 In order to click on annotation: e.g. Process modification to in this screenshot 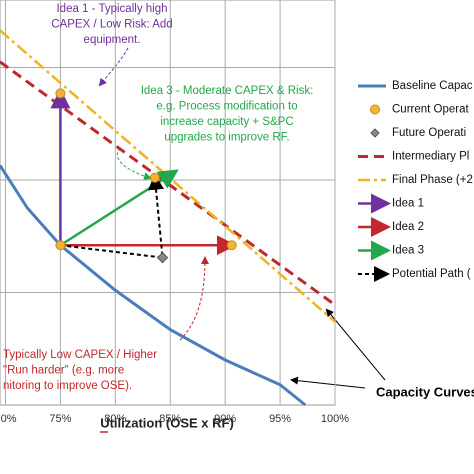, I will do `click(226, 107)`.